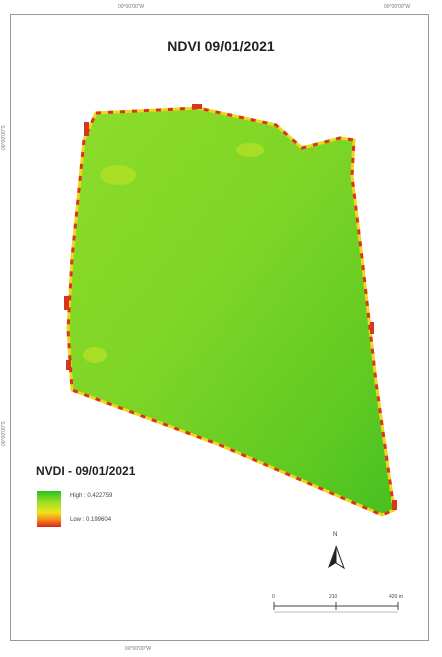  What do you see at coordinates (336, 607) in the screenshot?
I see `scale-bar` at bounding box center [336, 607].